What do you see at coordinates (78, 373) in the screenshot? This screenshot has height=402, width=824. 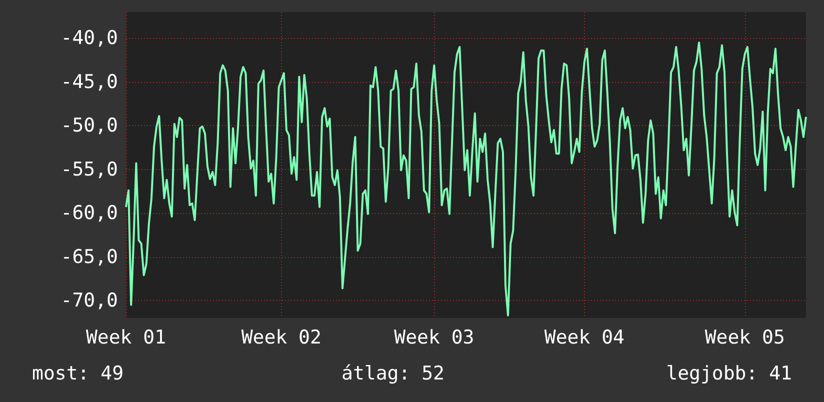 I see `text: most: 49` at bounding box center [78, 373].